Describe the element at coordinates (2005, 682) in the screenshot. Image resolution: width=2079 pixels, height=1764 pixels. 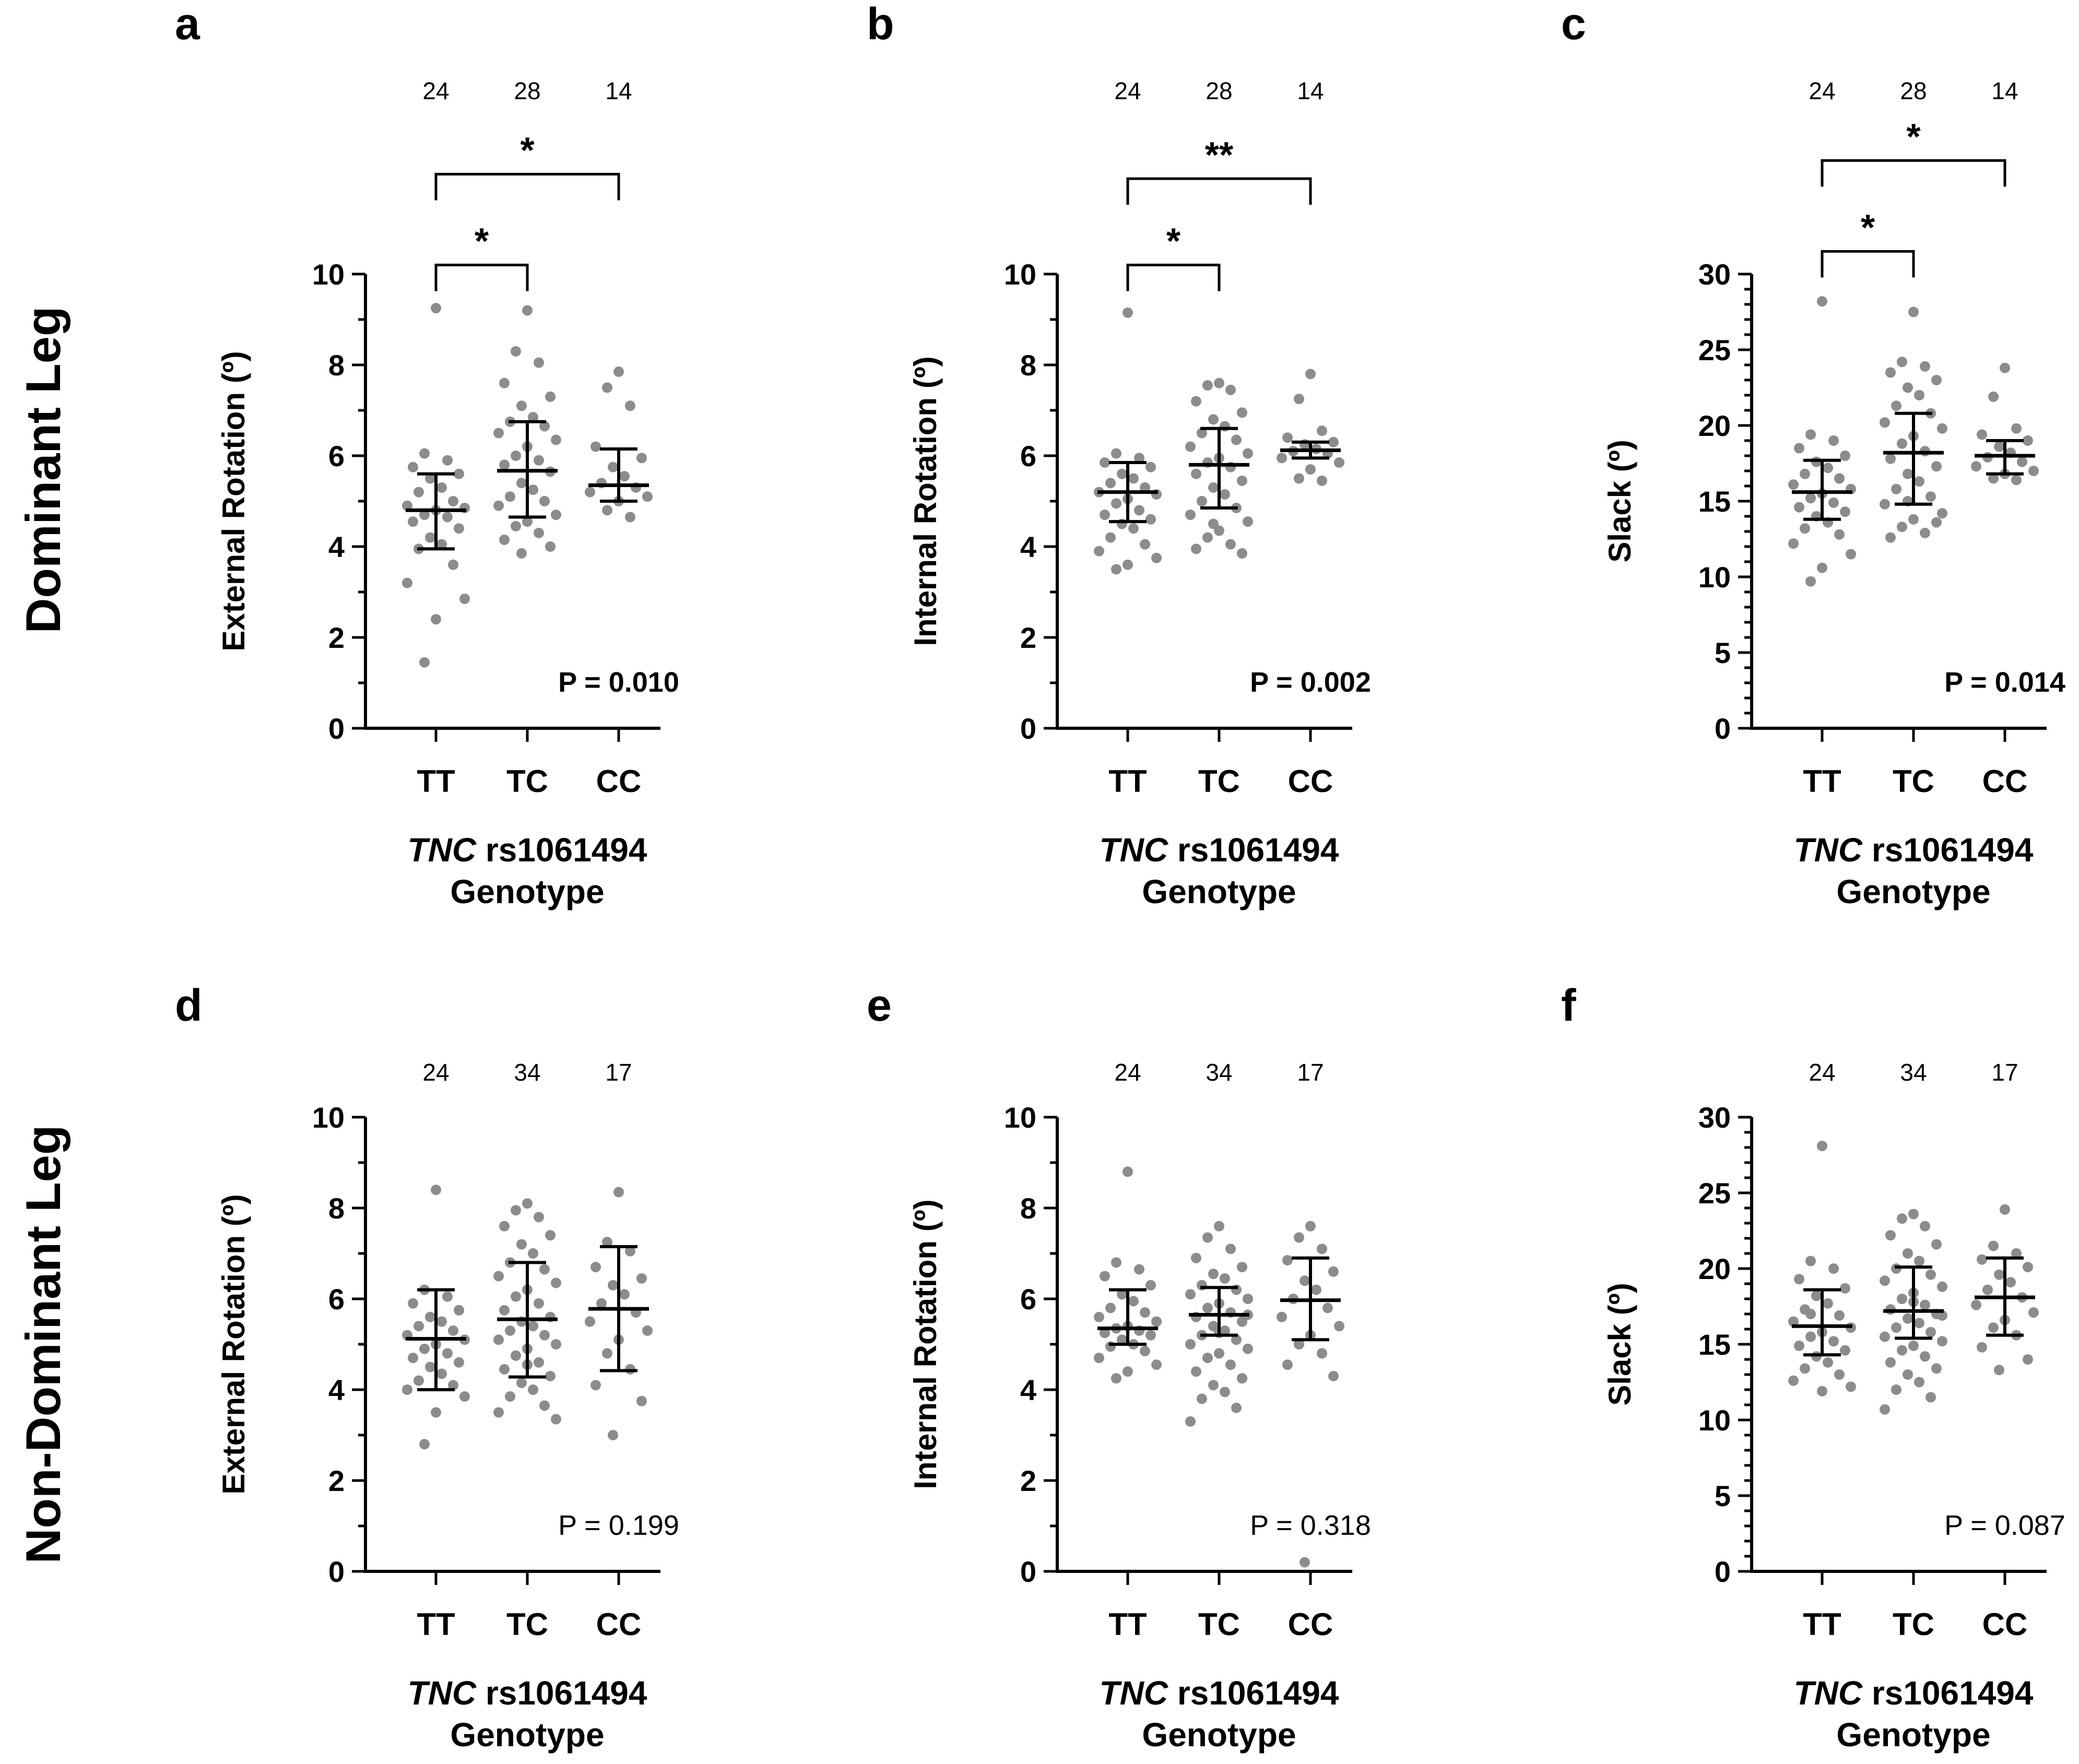
I see `p-value-label: P = 0.014` at that location.